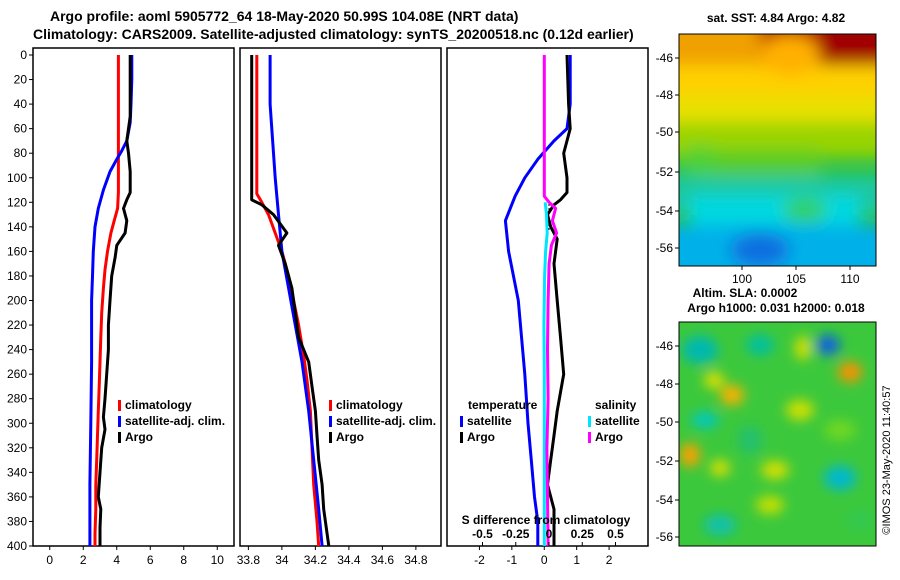  What do you see at coordinates (615, 534) in the screenshot?
I see `s-x-tick-label: 0.5` at bounding box center [615, 534].